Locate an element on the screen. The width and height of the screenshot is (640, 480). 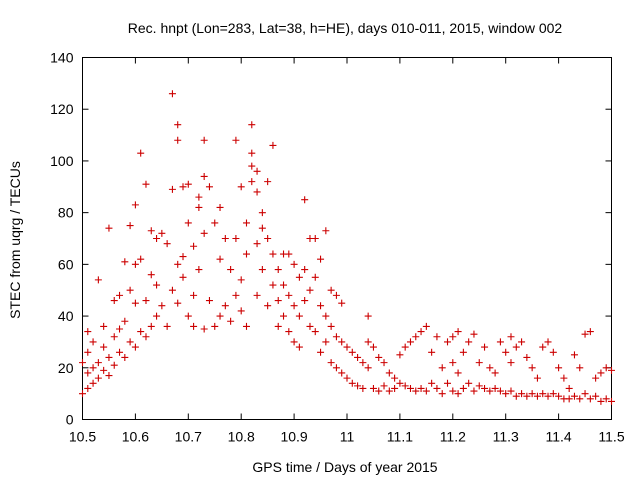
y-tick-label: 120 is located at coordinates (62, 109).